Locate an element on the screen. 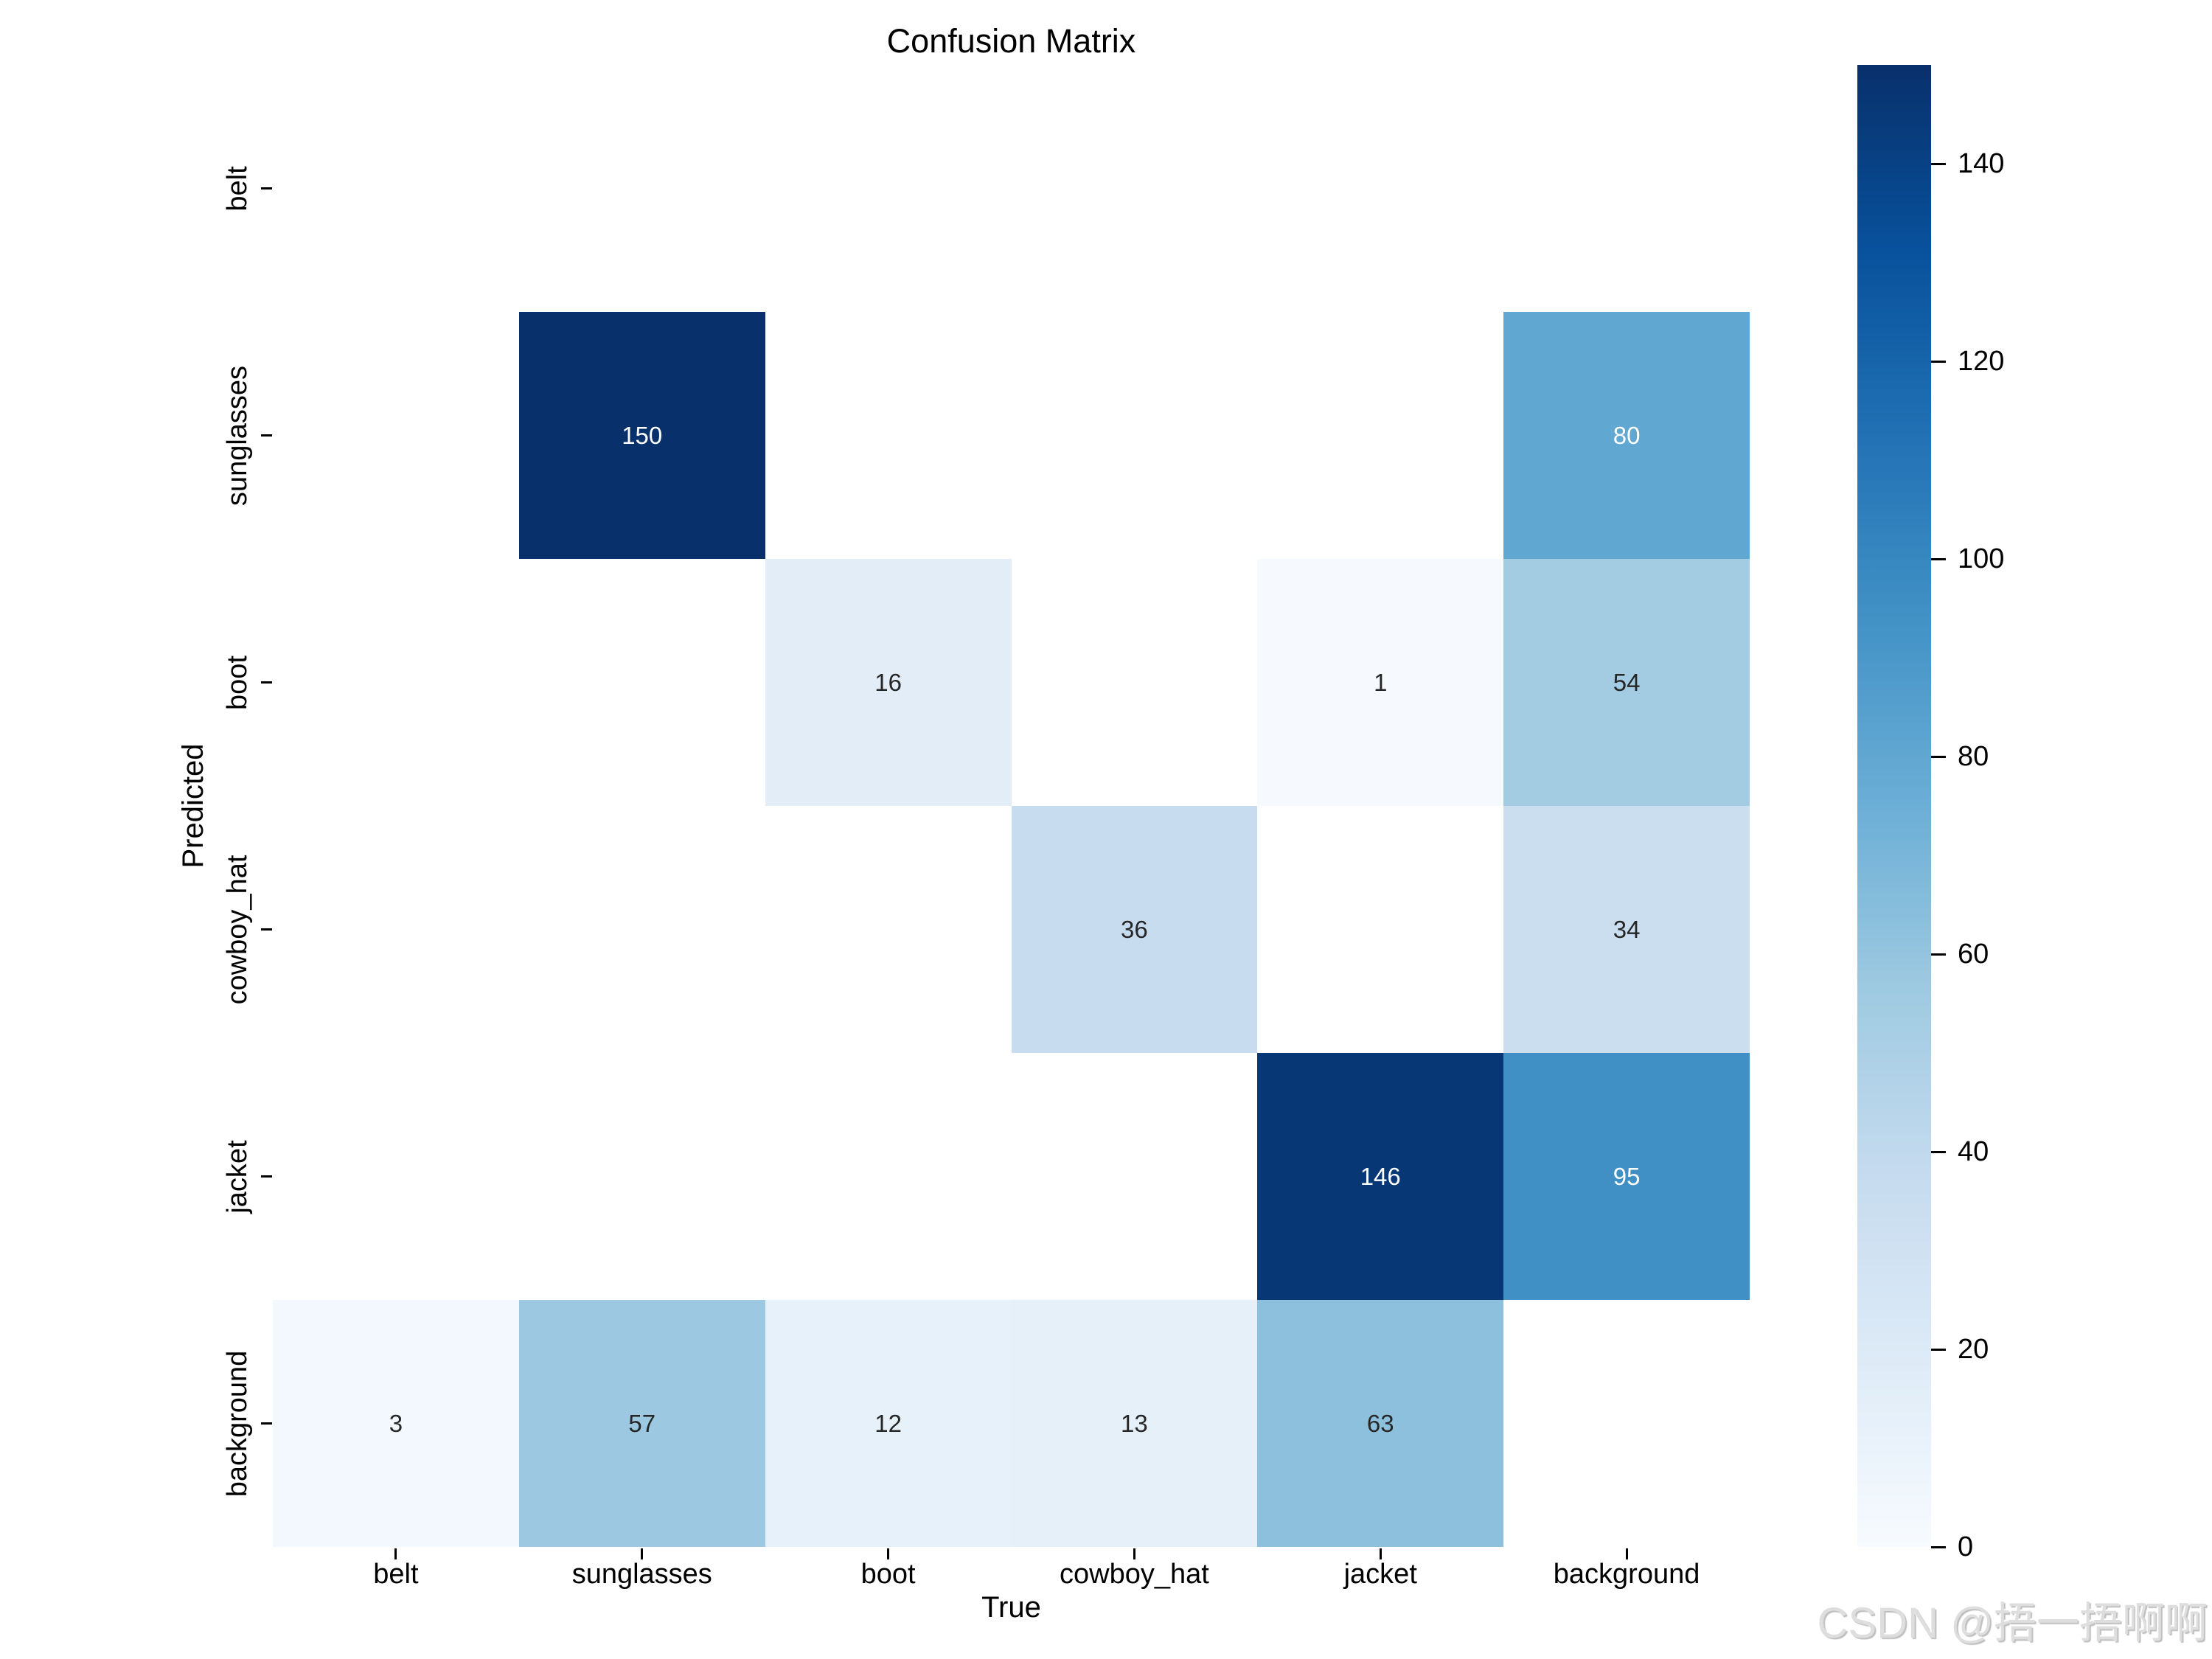  cell-annotation: 3 is located at coordinates (396, 1423).